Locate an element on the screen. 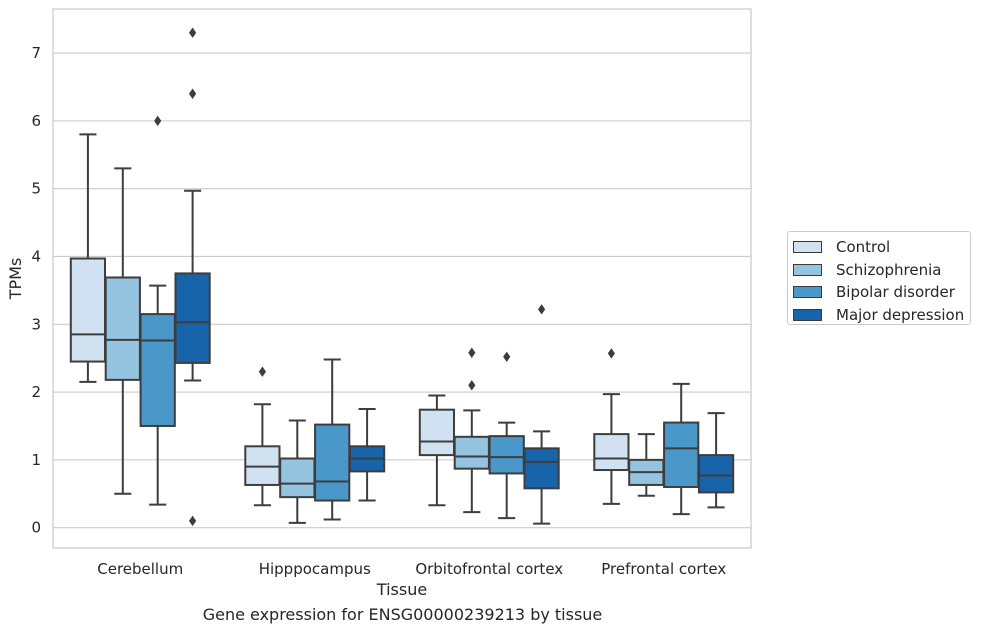  y-tick-label-4: 4 is located at coordinates (36, 256).